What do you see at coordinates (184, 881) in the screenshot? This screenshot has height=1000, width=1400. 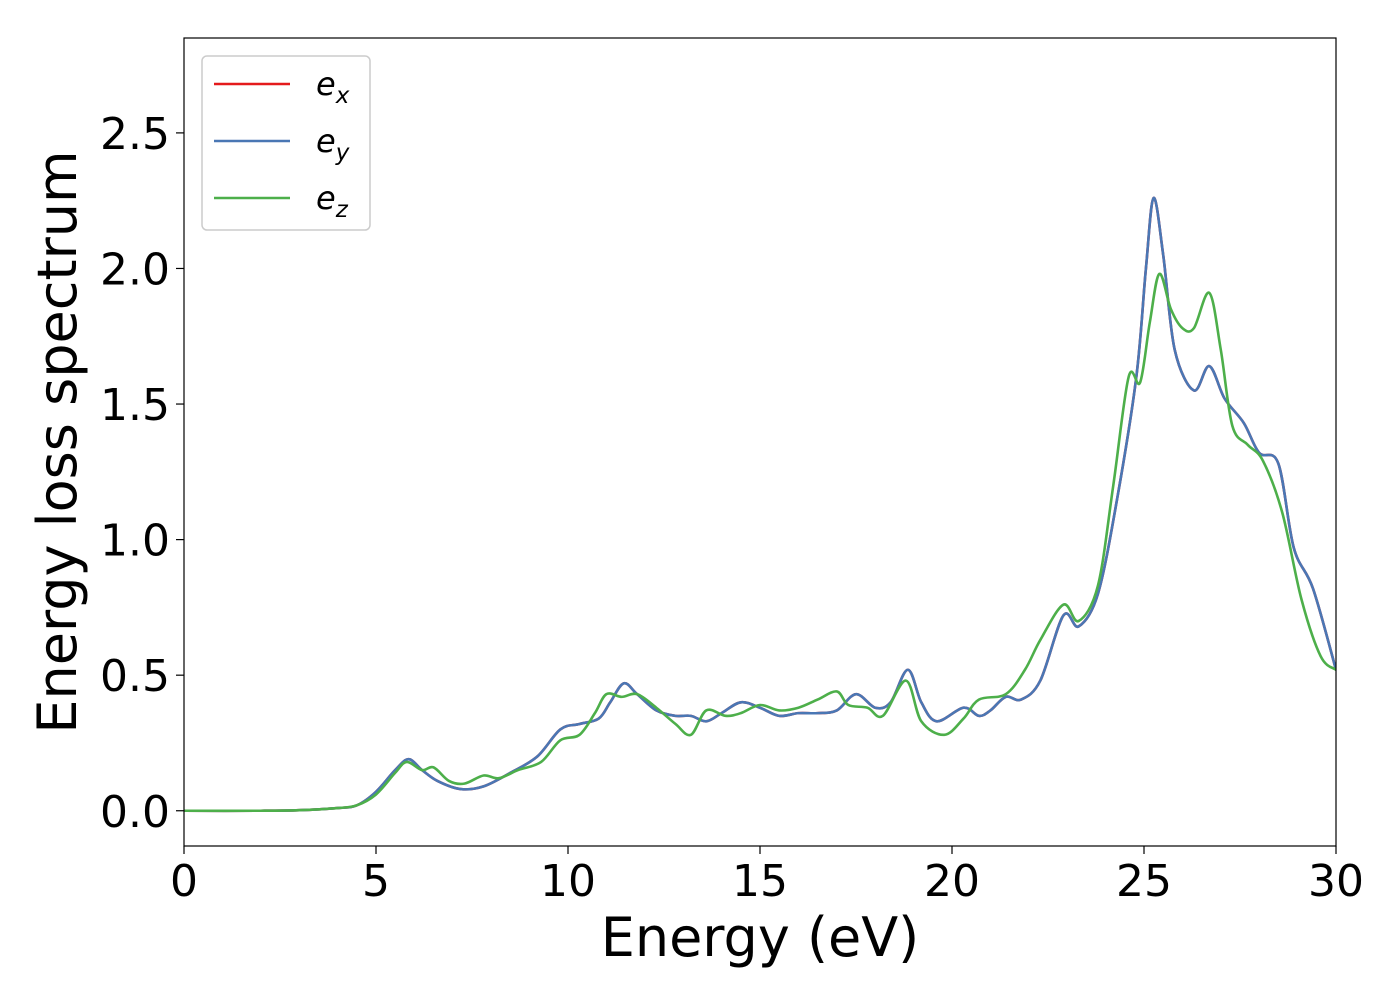 I see `x-tick-label: 0` at bounding box center [184, 881].